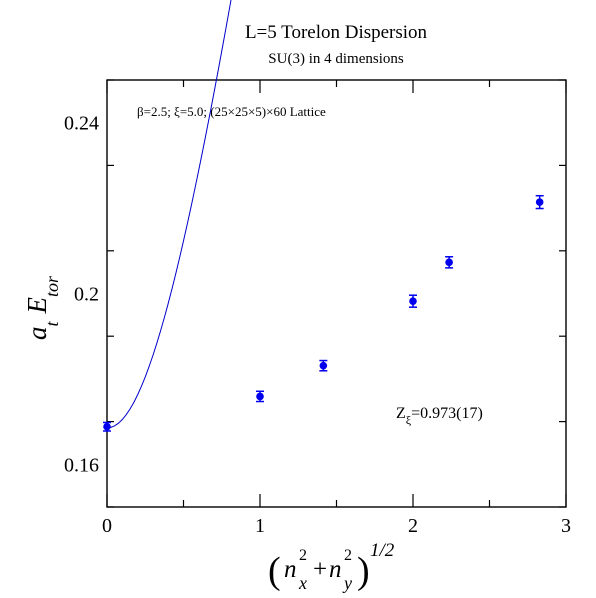 Image resolution: width=596 pixels, height=598 pixels. What do you see at coordinates (409, 420) in the screenshot?
I see `fit-label-sub: ξ` at bounding box center [409, 420].